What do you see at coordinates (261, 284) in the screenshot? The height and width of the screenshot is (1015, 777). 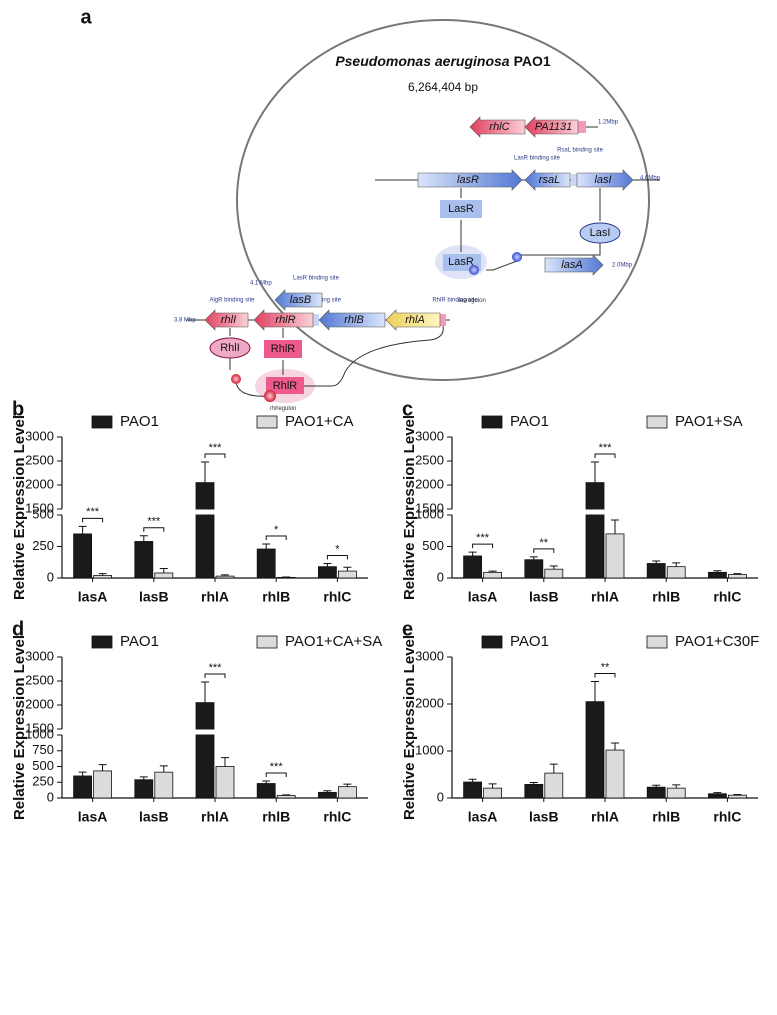 I see `position: 4.1 Mbp` at bounding box center [261, 284].